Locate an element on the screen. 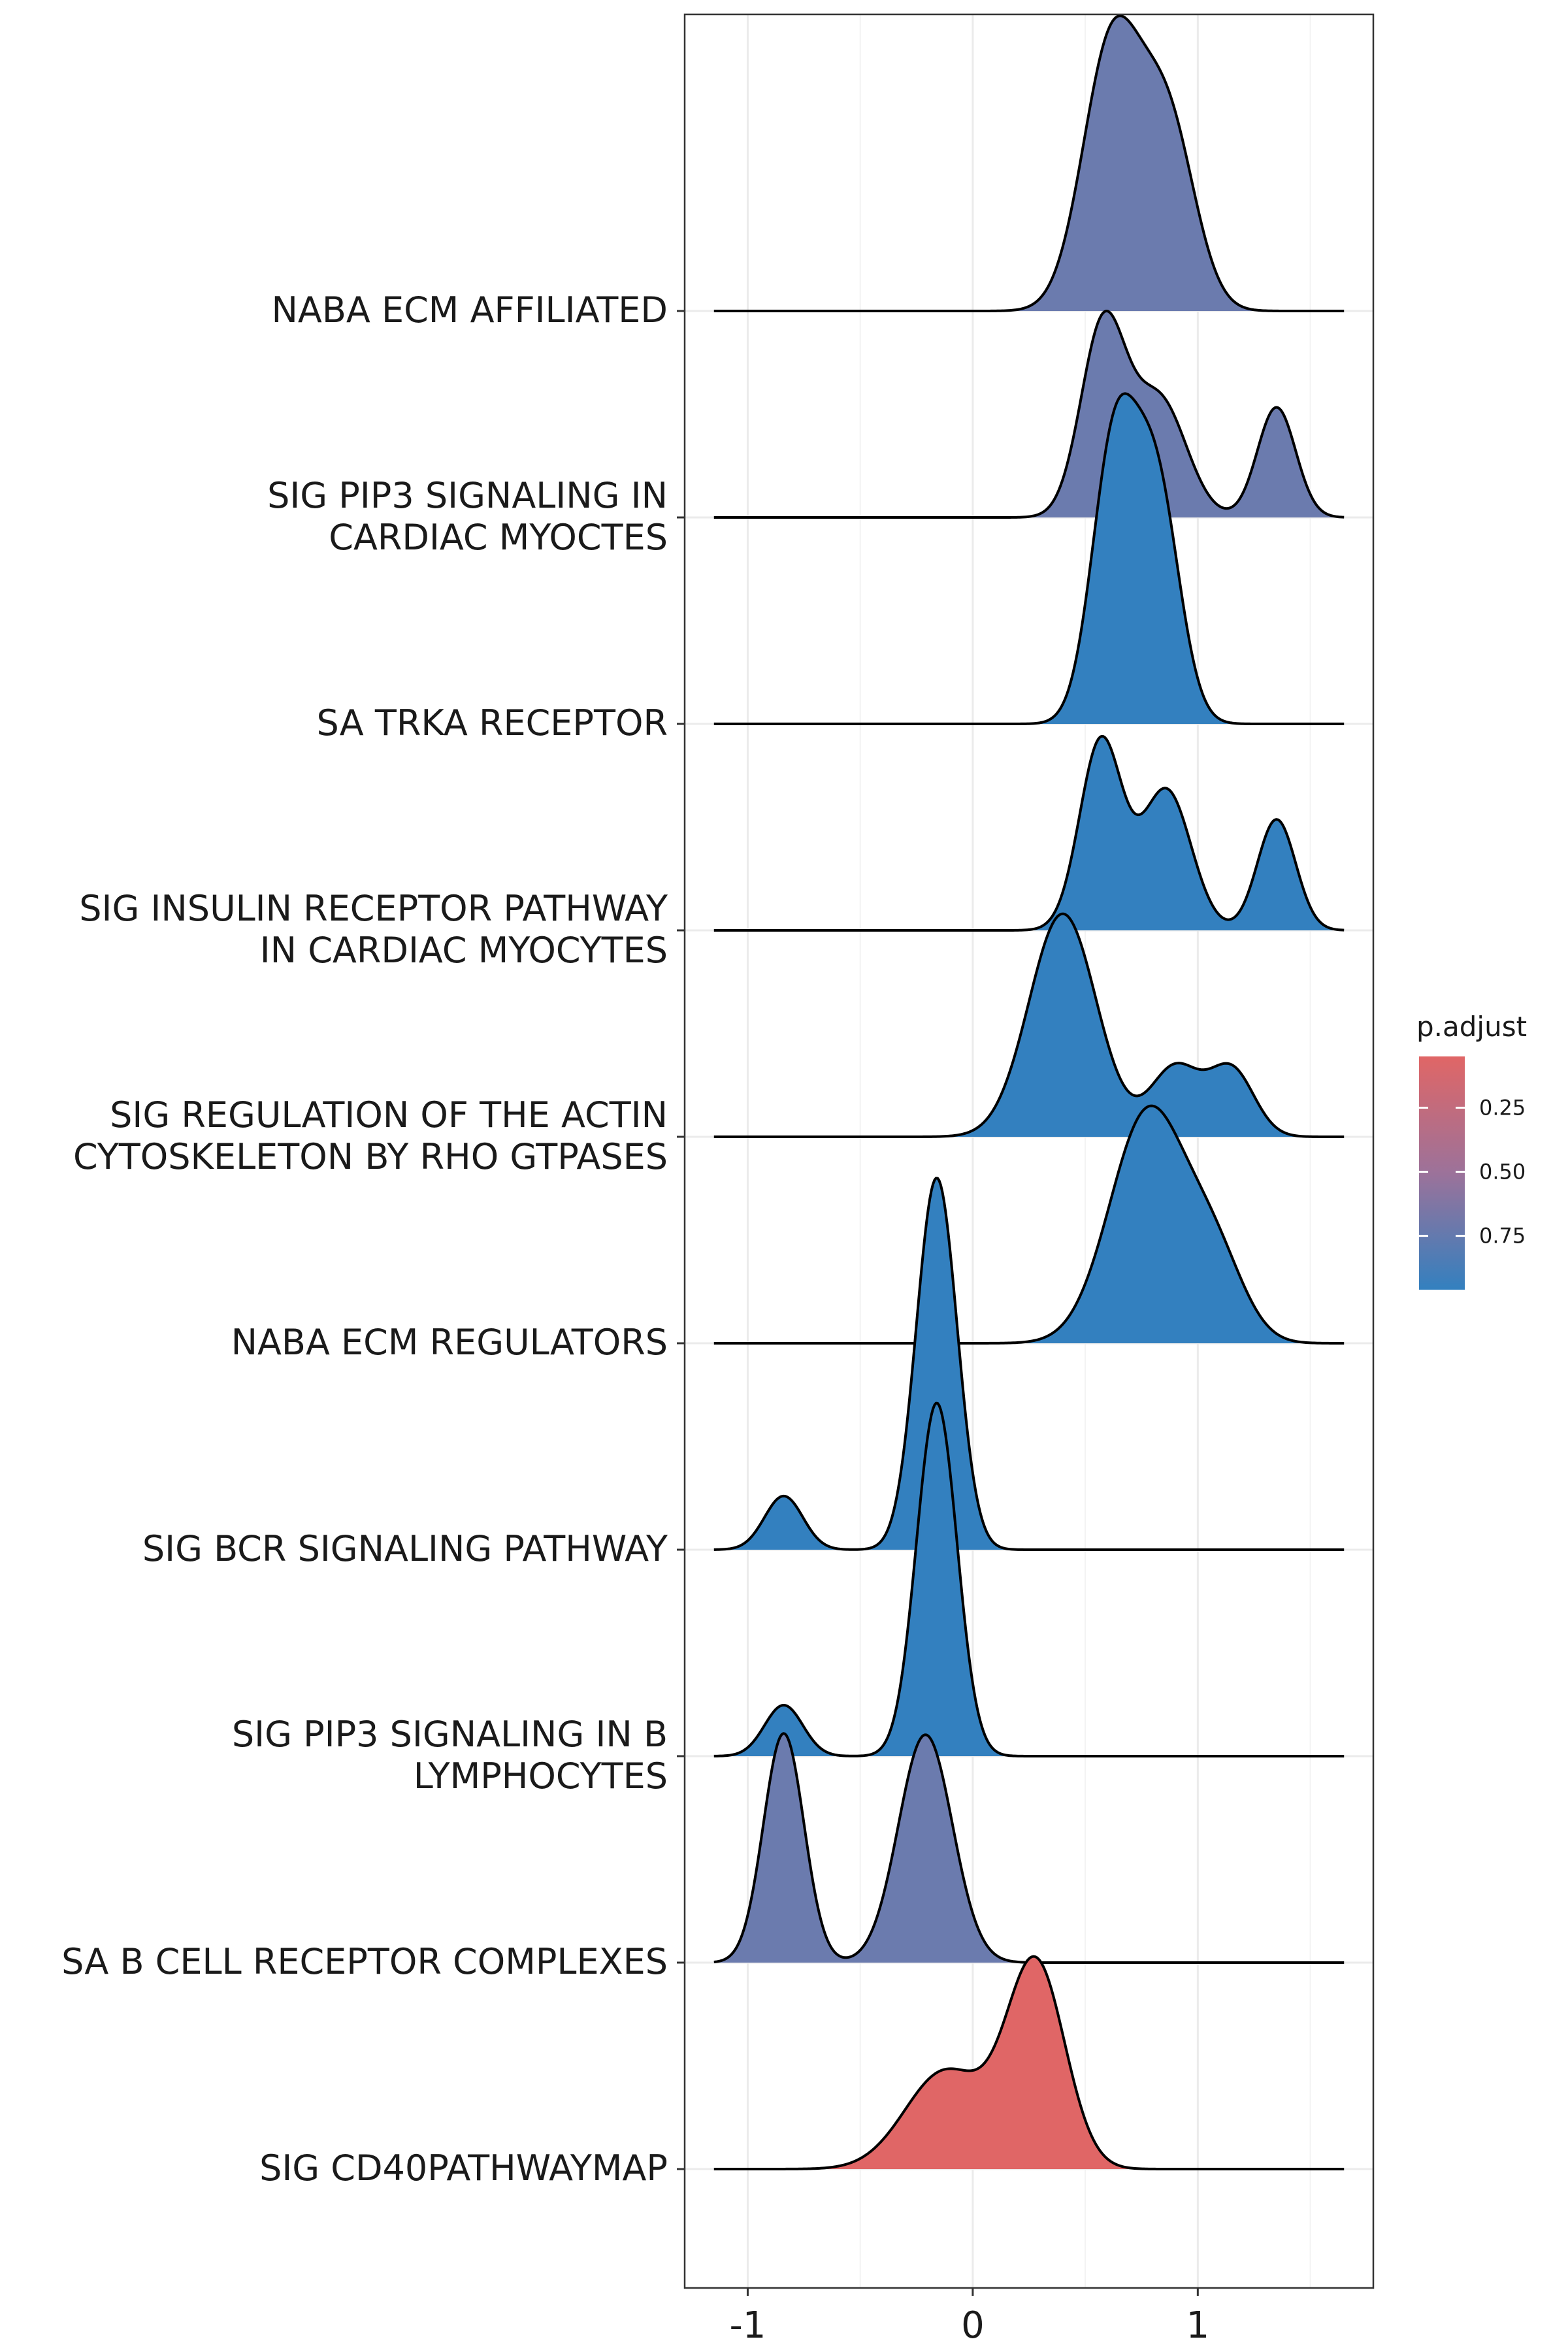 This screenshot has width=1568, height=2352. y-axis-label: CYTOSKELETON BY RHO GTPASES is located at coordinates (370, 1156).